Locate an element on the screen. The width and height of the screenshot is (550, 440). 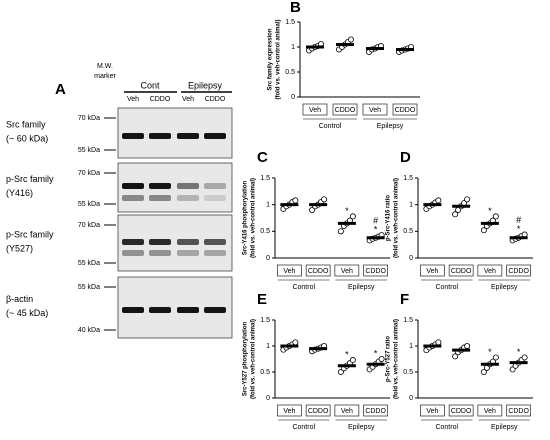
panel-label: B is located at coordinates (295, 8).